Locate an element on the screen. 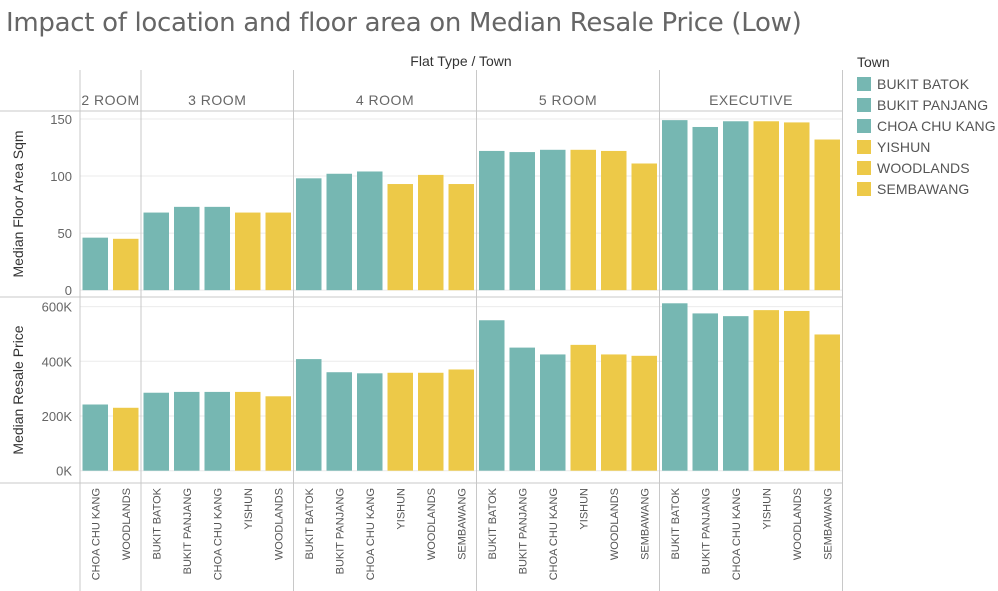 The width and height of the screenshot is (998, 591). y-axis-label: Median Floor Area Sqm is located at coordinates (18, 203).